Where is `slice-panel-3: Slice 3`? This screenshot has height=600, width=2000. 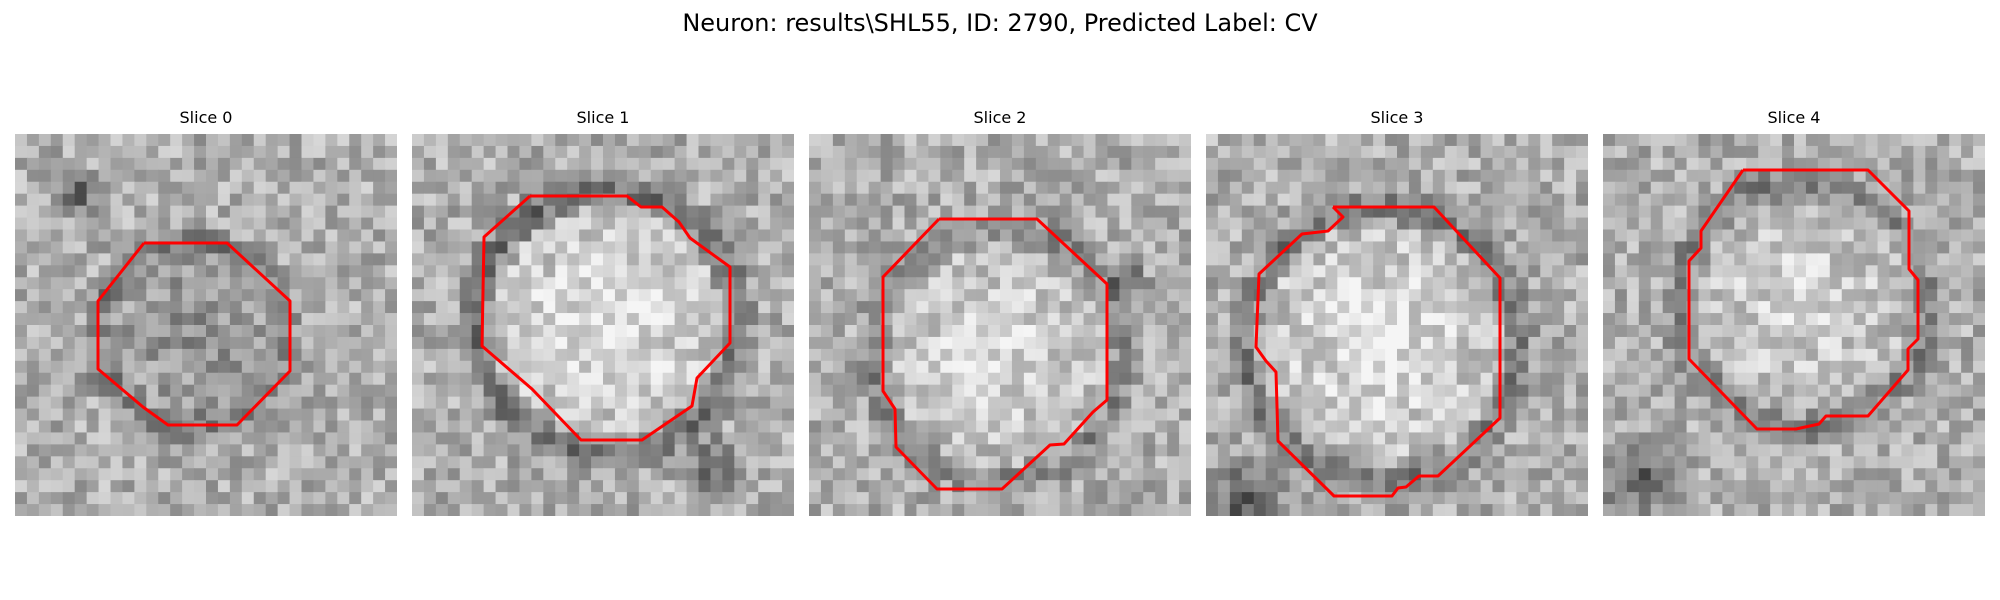 slice-panel-3: Slice 3 is located at coordinates (1397, 312).